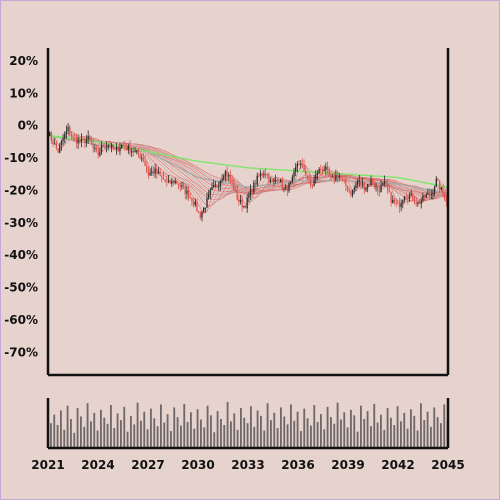  What do you see at coordinates (147, 465) in the screenshot?
I see `x-tick-label: 2027` at bounding box center [147, 465].